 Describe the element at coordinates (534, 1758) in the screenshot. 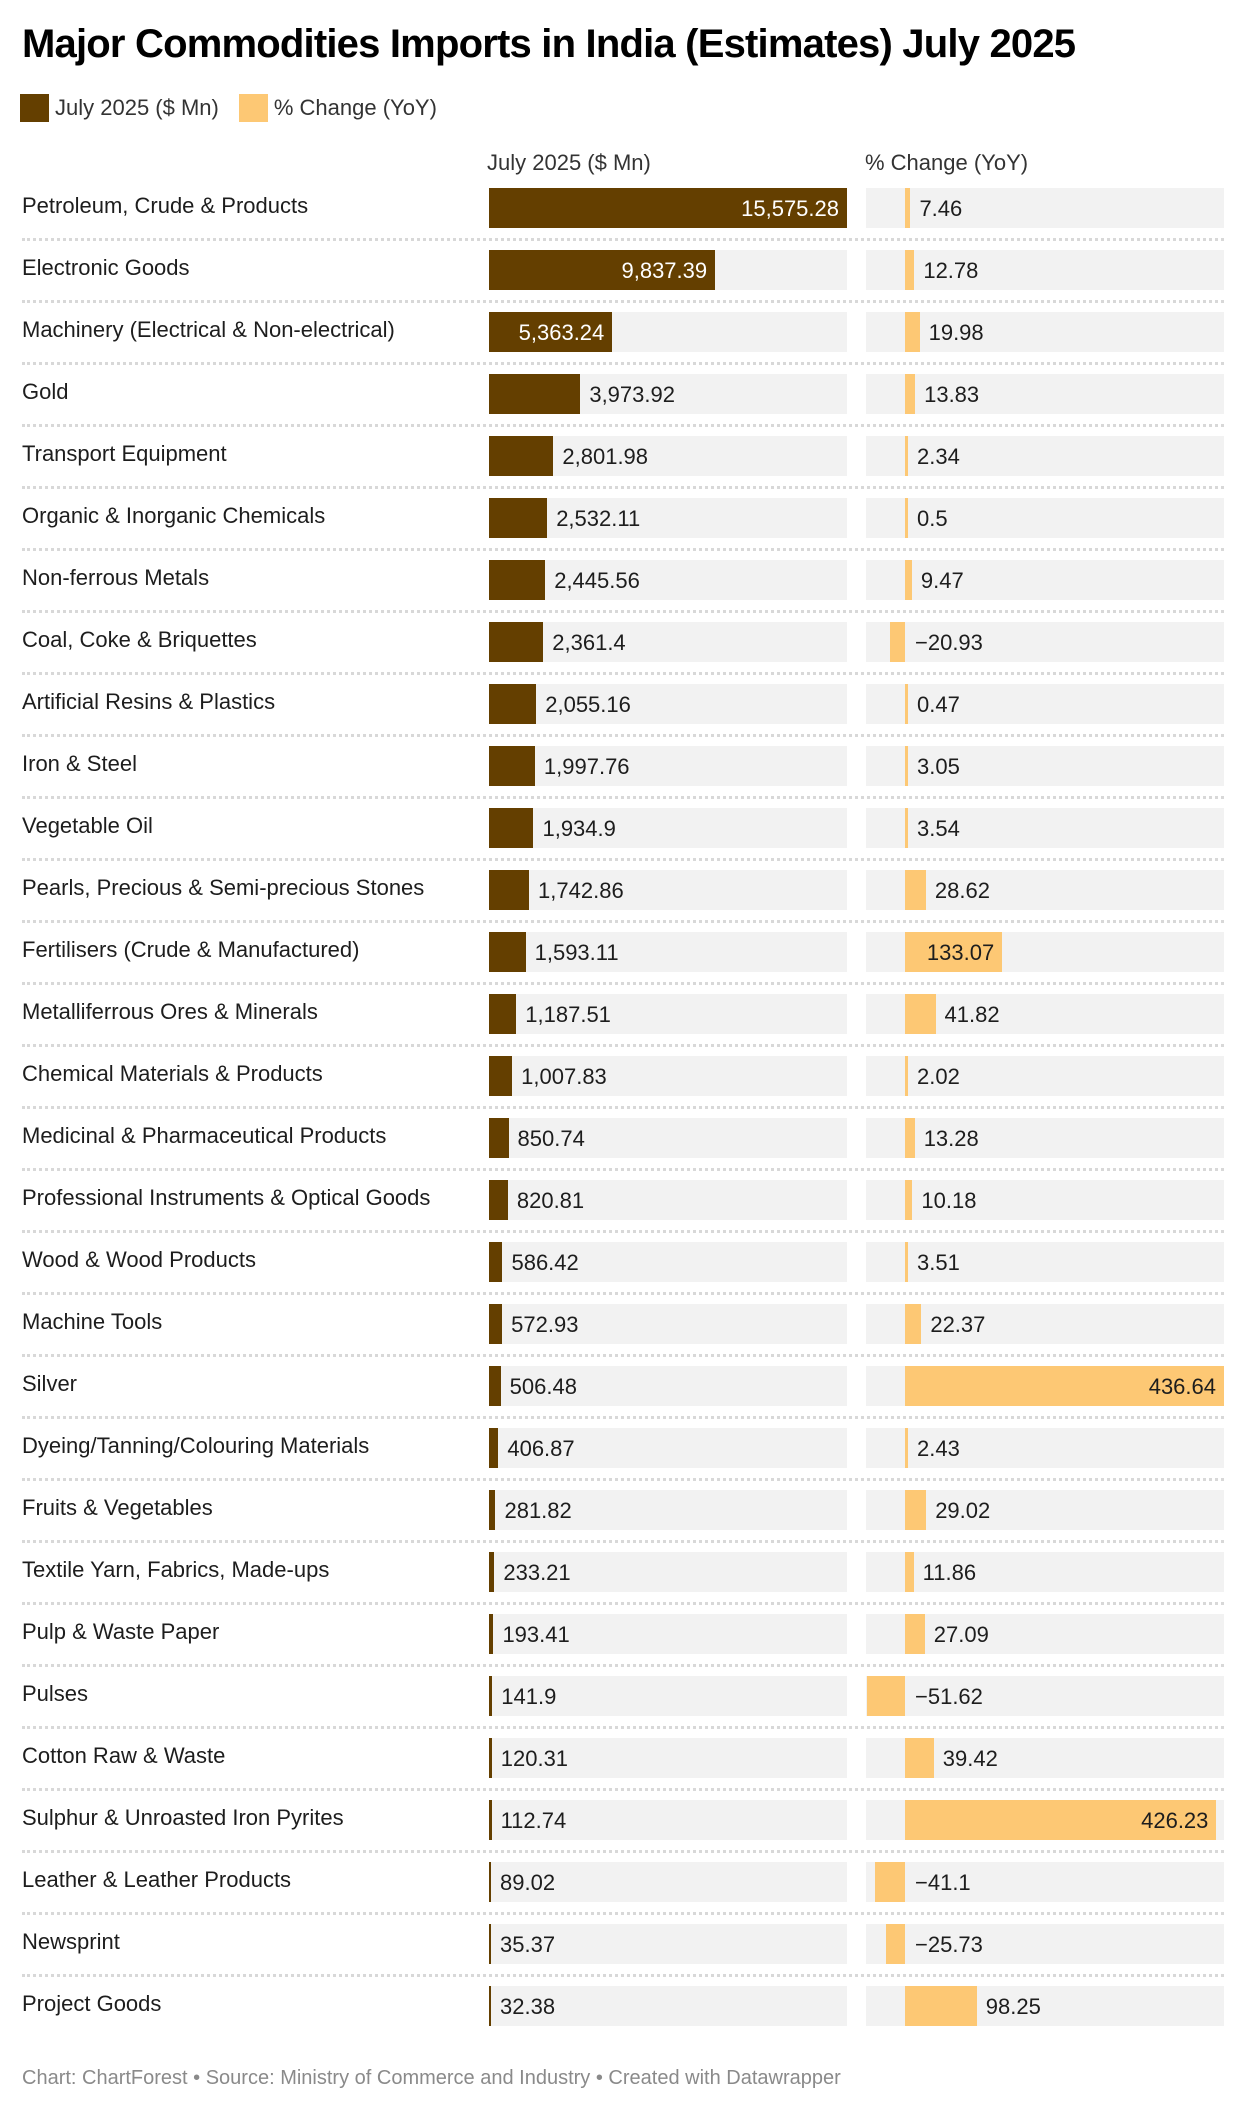

I see `value-label: 120.31` at that location.